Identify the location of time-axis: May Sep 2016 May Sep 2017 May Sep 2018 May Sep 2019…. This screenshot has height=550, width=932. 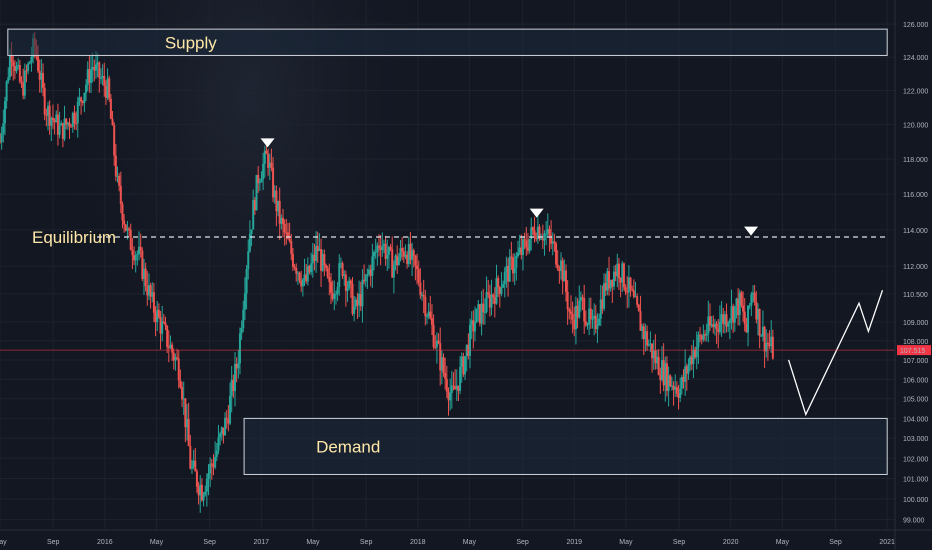
(466, 537).